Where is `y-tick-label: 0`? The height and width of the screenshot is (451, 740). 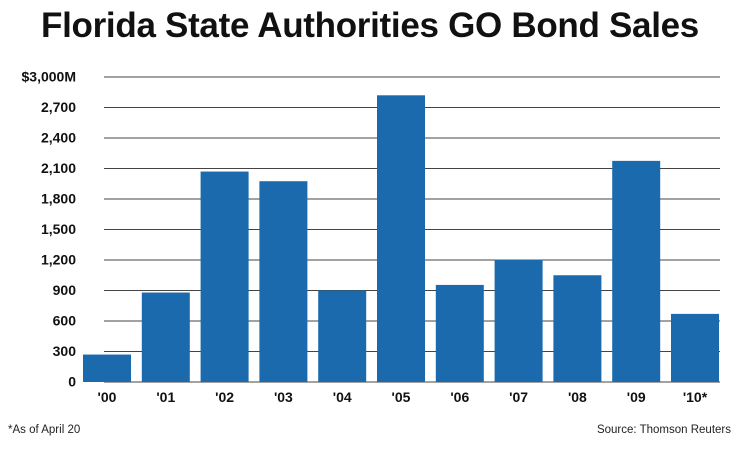 y-tick-label: 0 is located at coordinates (72, 382).